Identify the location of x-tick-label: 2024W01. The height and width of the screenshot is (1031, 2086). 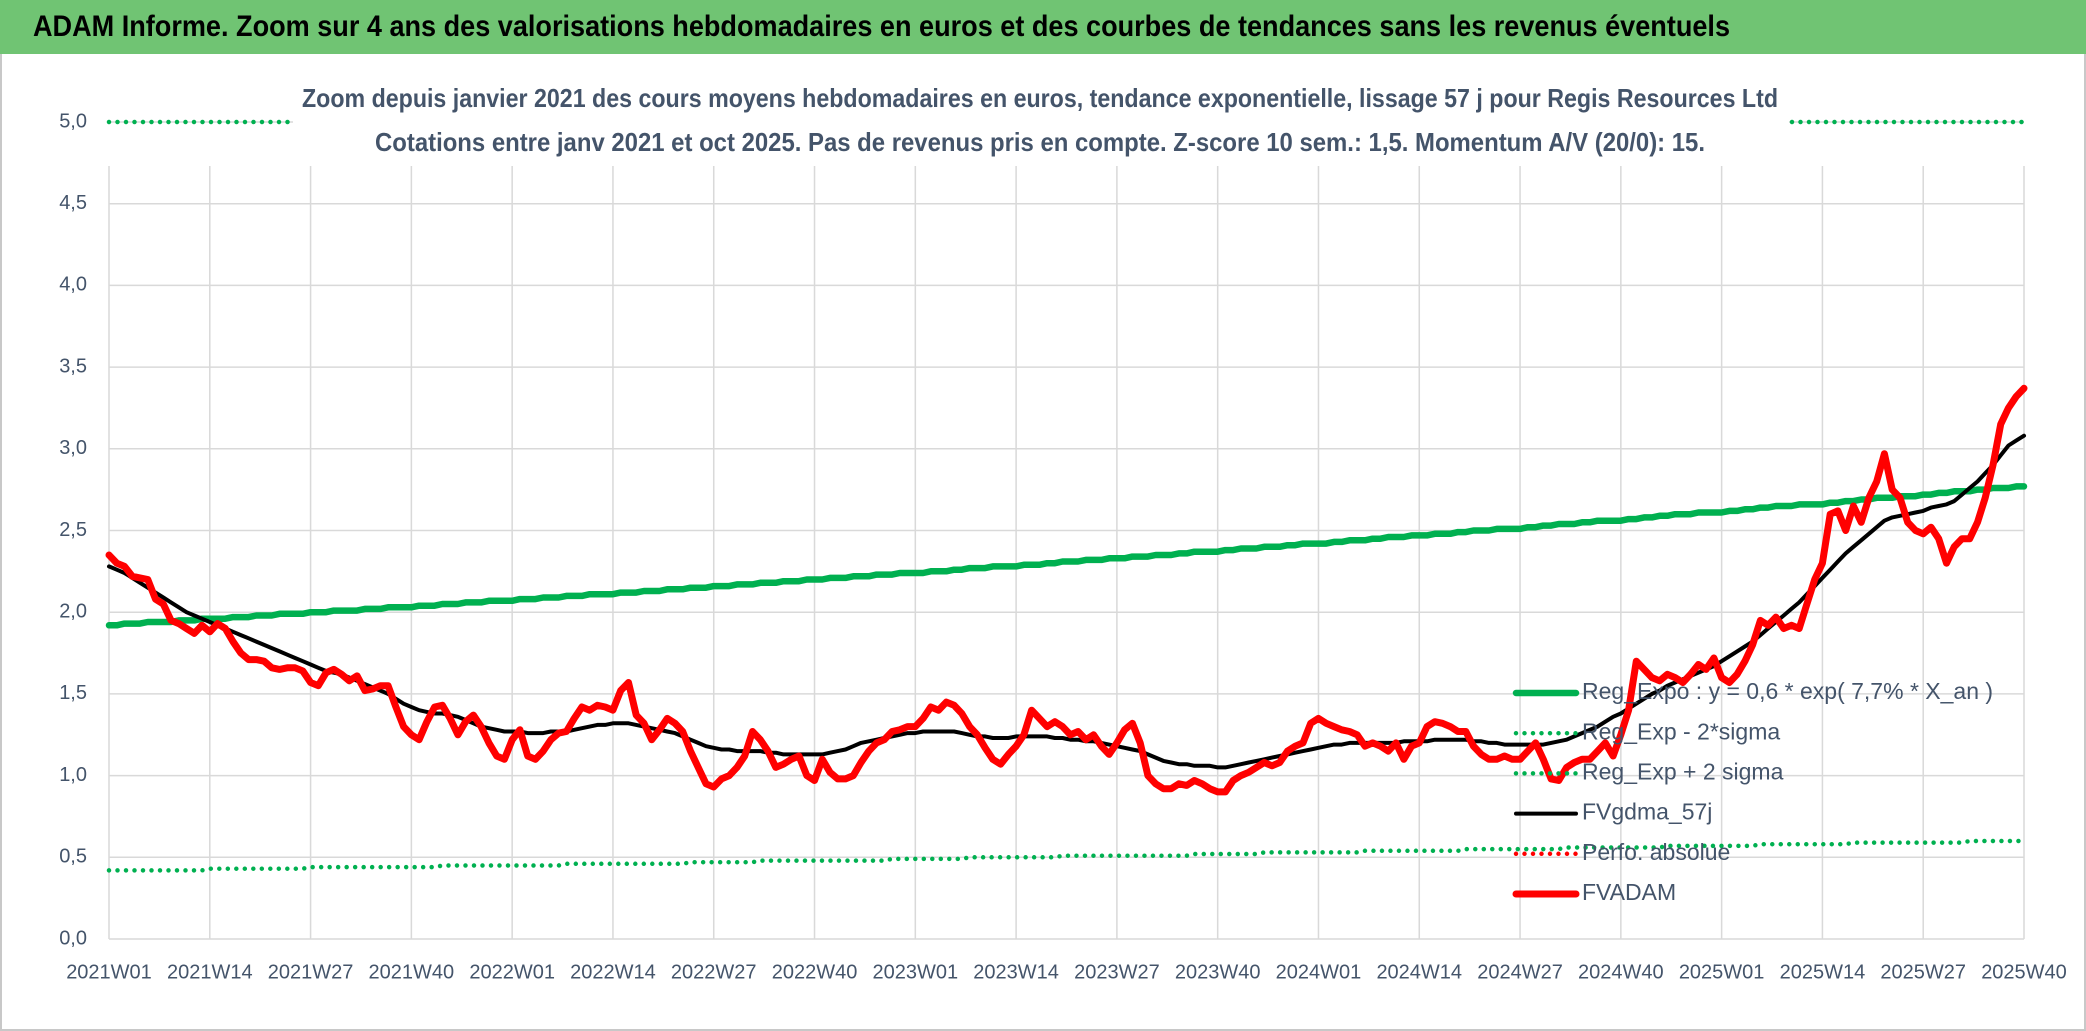
(1319, 972).